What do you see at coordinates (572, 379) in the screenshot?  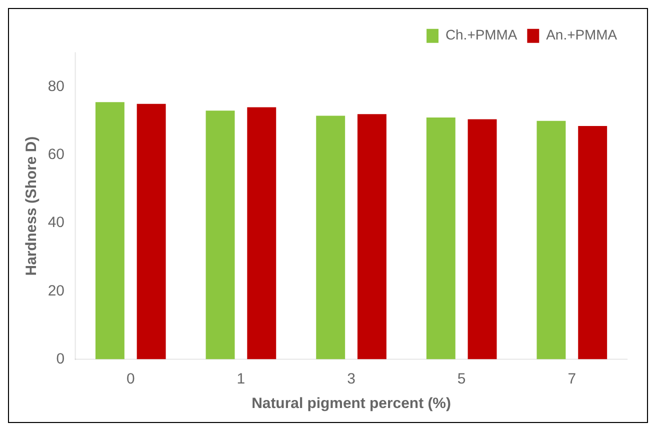 I see `x-tick-label: 7` at bounding box center [572, 379].